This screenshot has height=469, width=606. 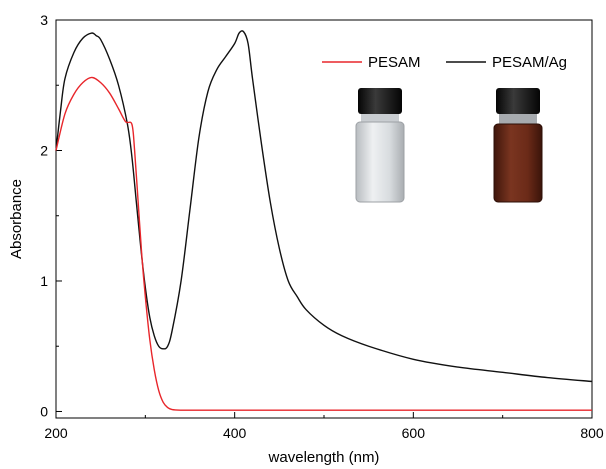 What do you see at coordinates (380, 118) in the screenshot?
I see `vial-clear-neck` at bounding box center [380, 118].